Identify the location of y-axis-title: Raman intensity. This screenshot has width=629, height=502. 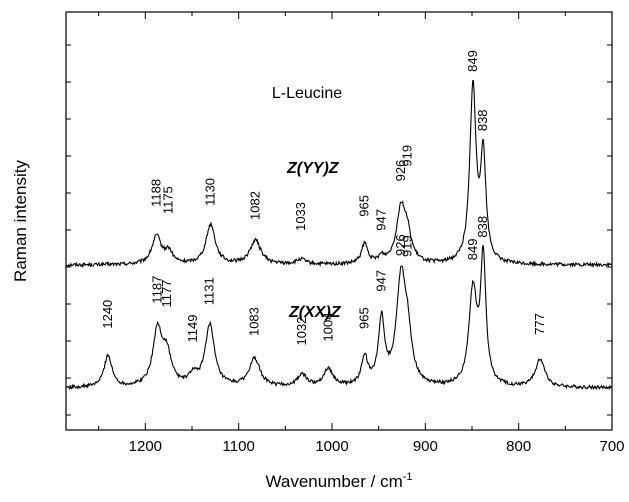
(20, 221).